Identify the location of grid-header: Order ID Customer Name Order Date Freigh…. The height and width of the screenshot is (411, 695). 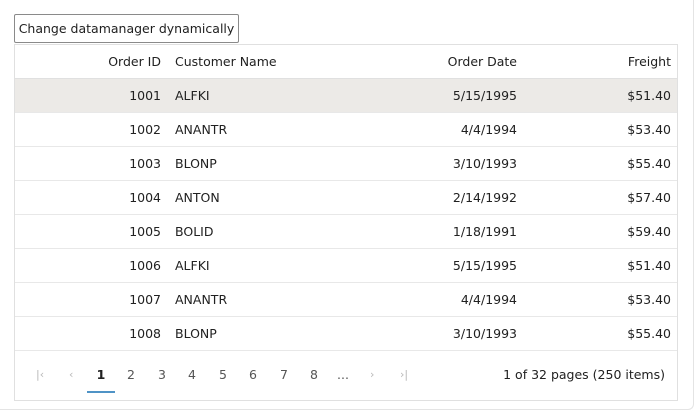
(346, 62).